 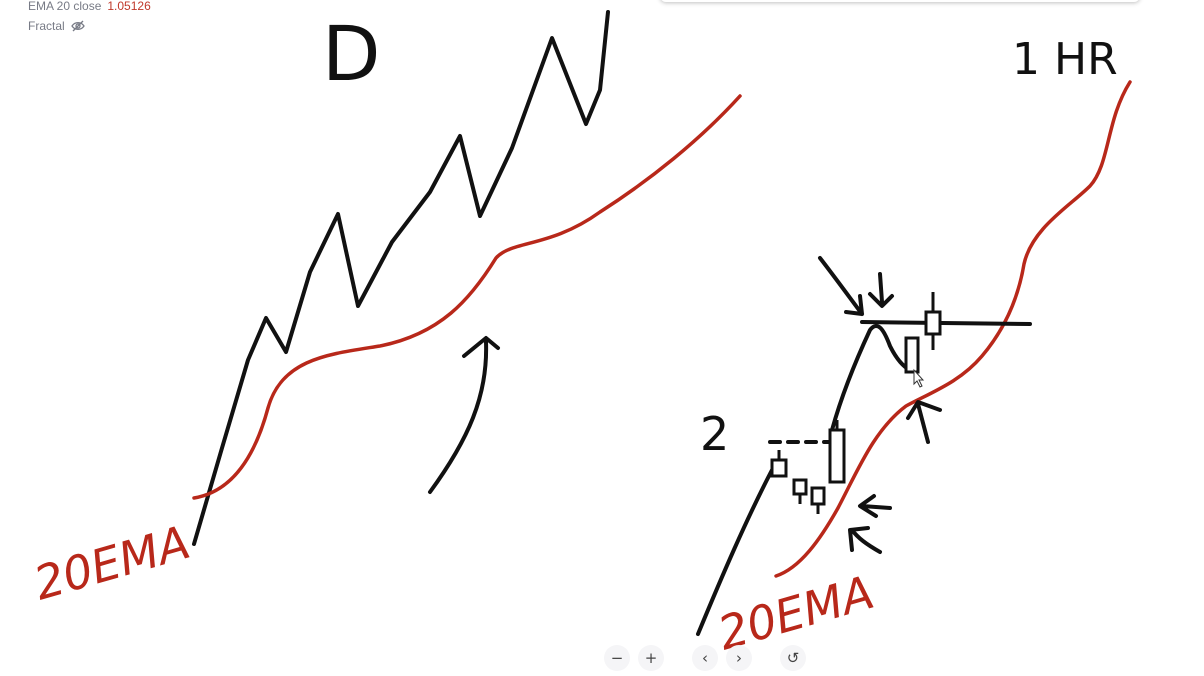 I want to click on scroll-right-button: ›, so click(x=739, y=658).